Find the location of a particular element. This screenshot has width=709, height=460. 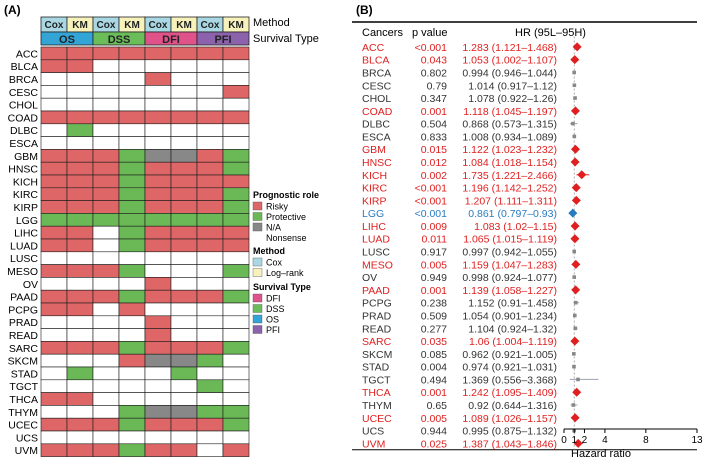

legend-label: PFI is located at coordinates (273, 330).